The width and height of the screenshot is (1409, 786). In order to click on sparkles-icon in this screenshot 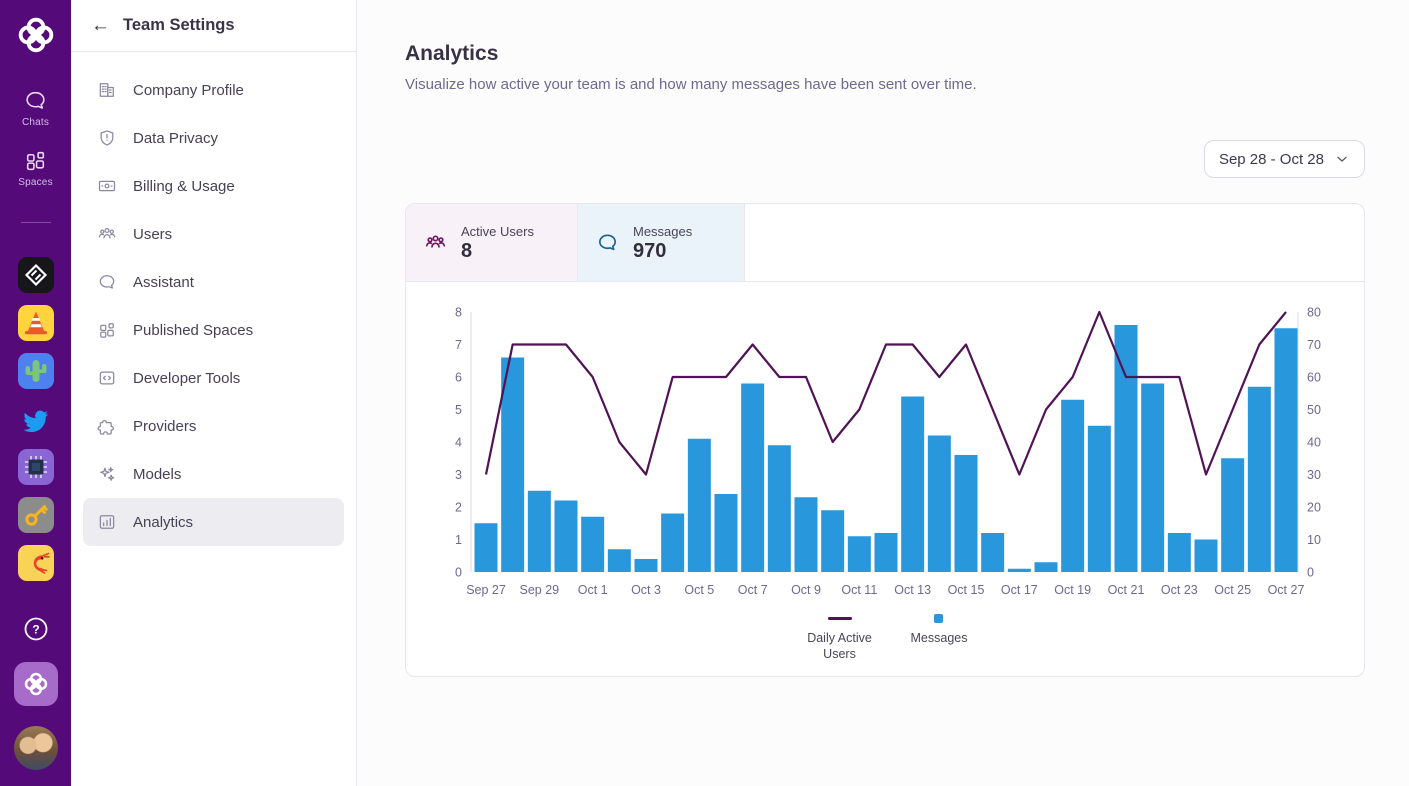, I will do `click(107, 474)`.